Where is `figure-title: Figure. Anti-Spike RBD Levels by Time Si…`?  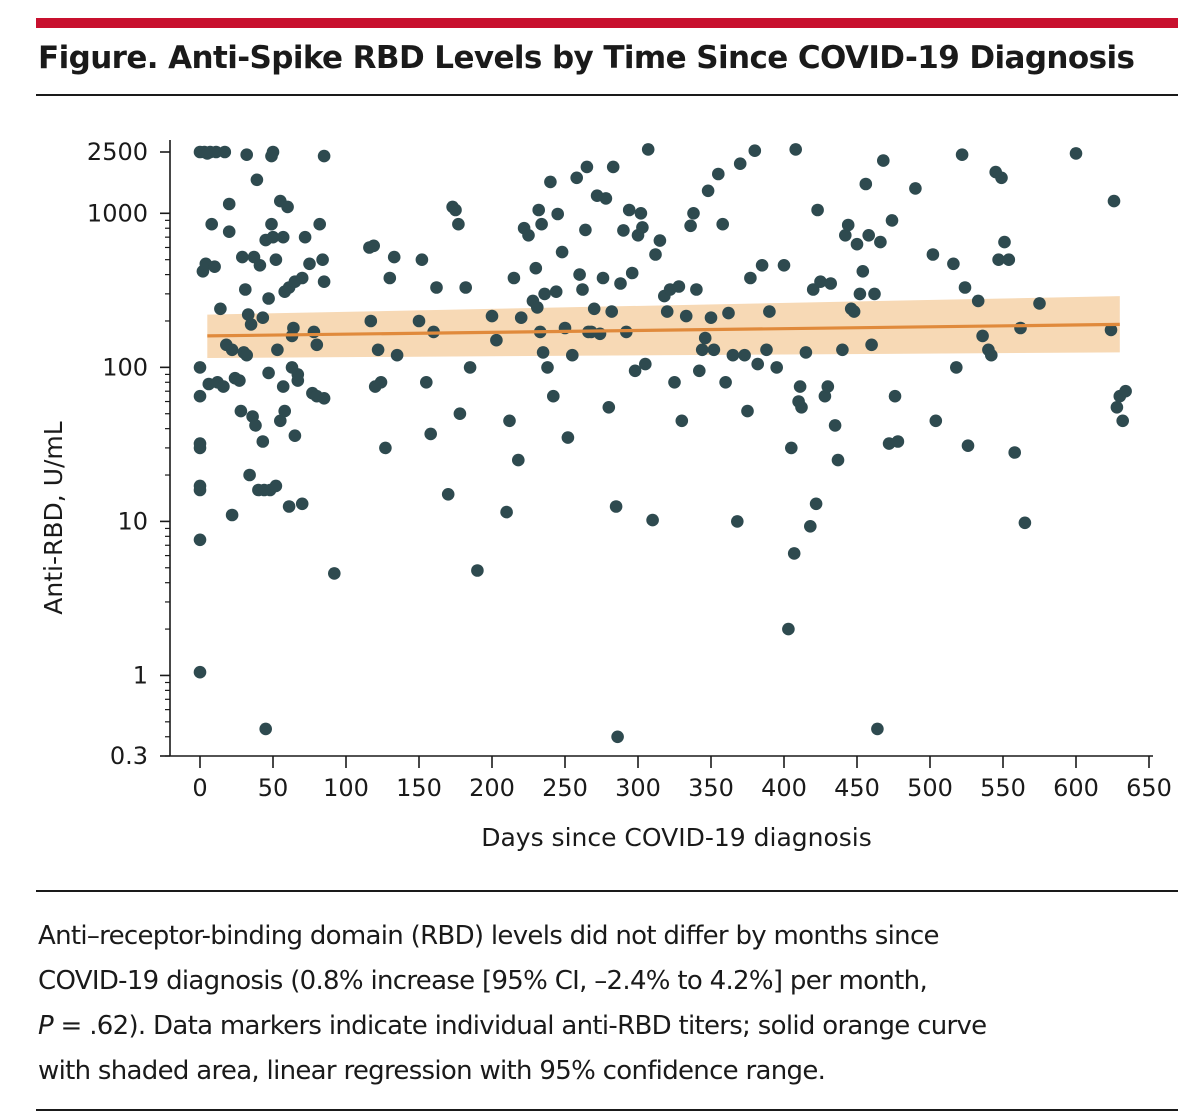
figure-title: Figure. Anti-Spike RBD Levels by Time Si… is located at coordinates (586, 58).